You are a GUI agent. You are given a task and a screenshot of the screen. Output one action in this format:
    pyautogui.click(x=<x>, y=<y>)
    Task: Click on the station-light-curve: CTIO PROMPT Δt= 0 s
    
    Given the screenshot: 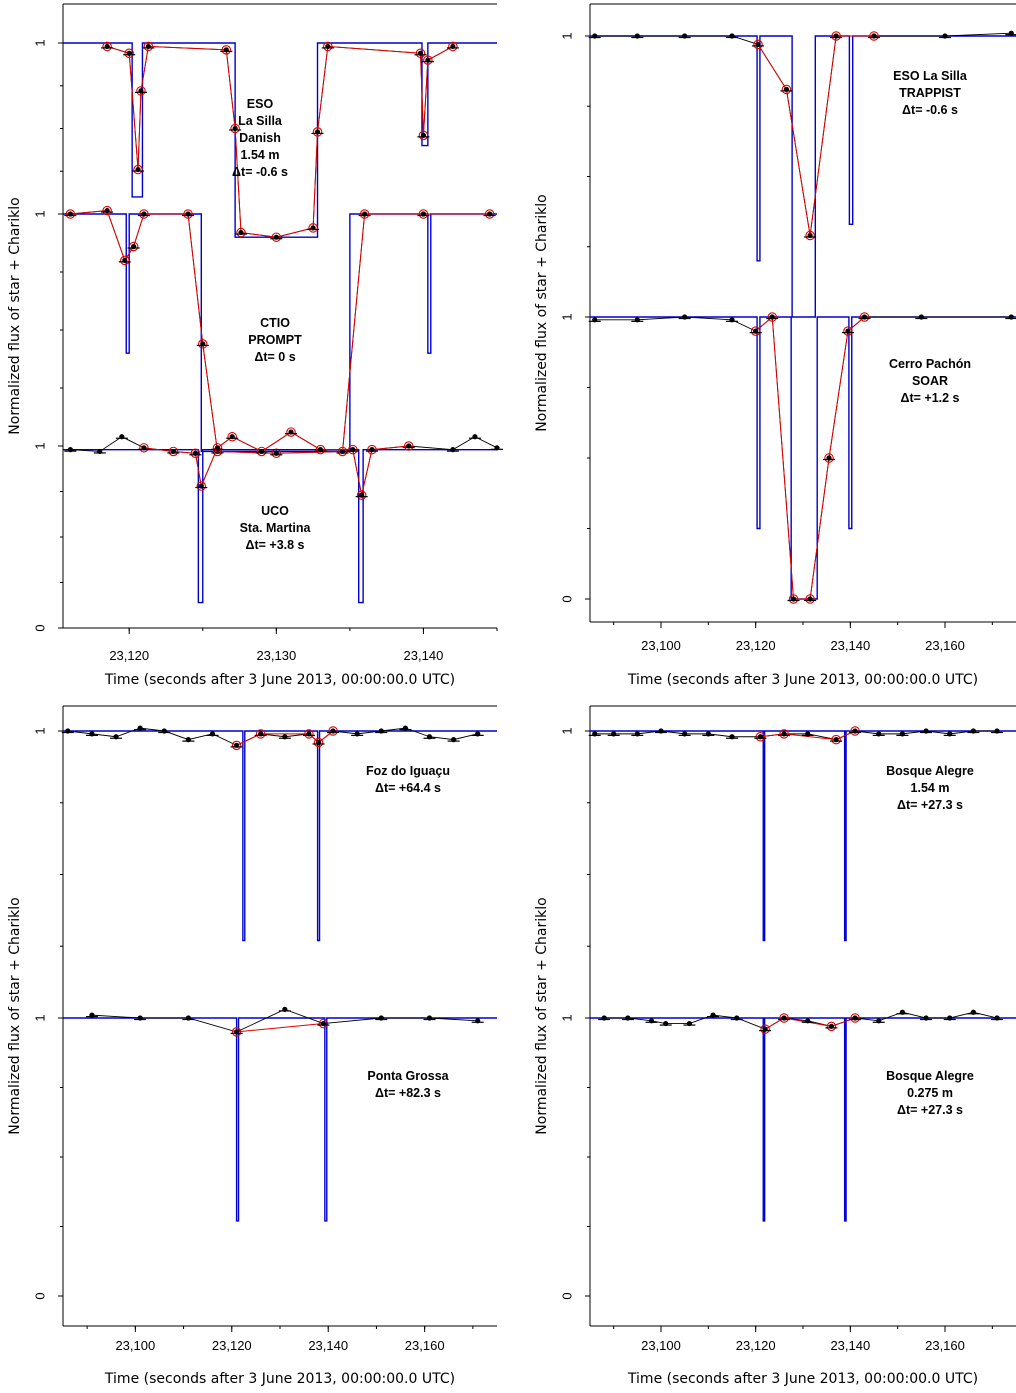 What is the action you would take?
    pyautogui.click(x=280, y=332)
    